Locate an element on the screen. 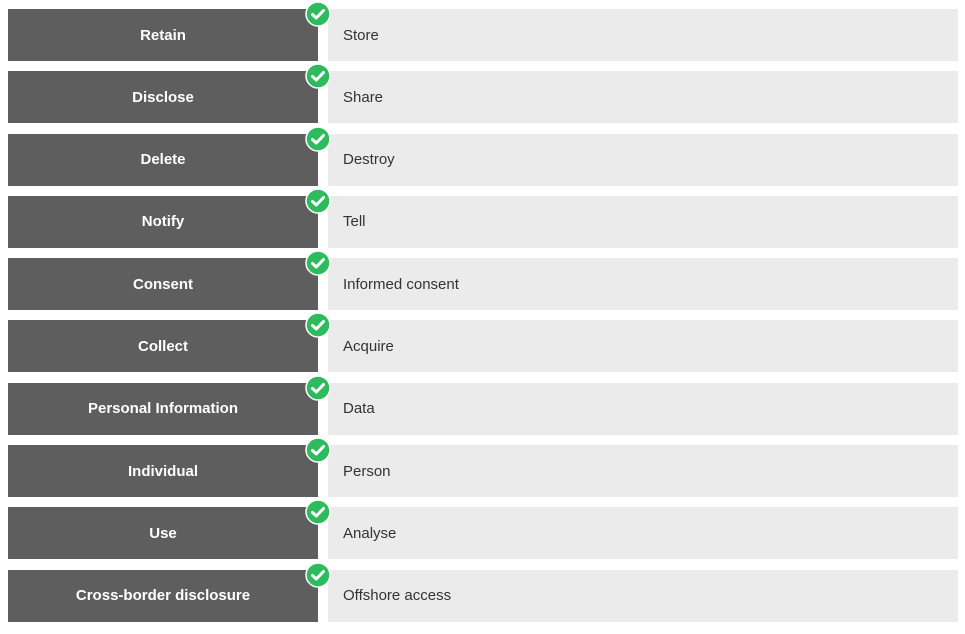 This screenshot has width=965, height=634. match-row-delete: Delete Destroy is located at coordinates (483, 155).